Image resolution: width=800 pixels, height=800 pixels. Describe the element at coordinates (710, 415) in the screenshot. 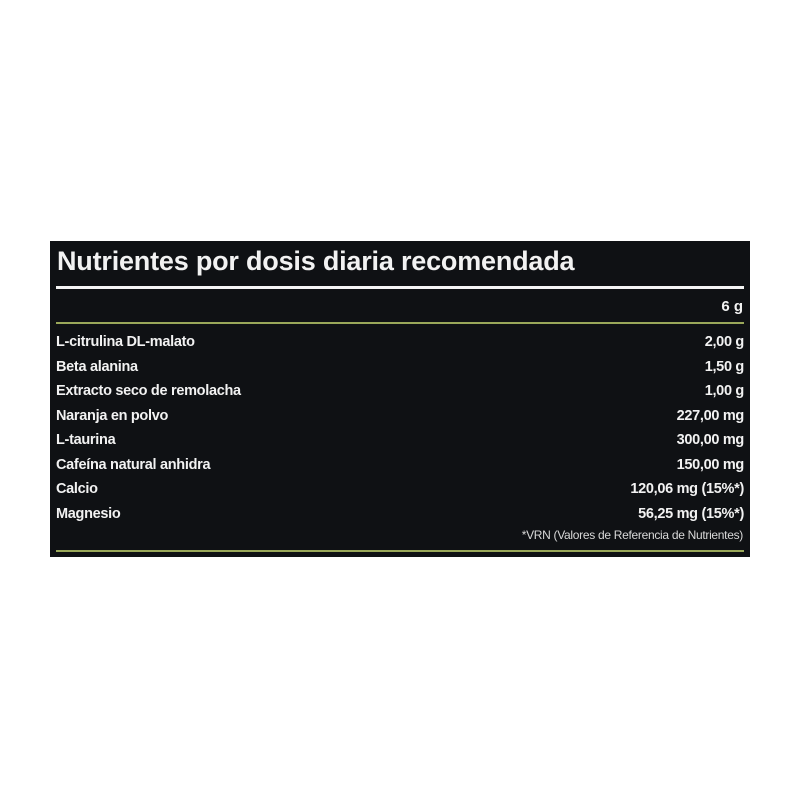

I see `nutrient-value: 227,00 mg` at that location.